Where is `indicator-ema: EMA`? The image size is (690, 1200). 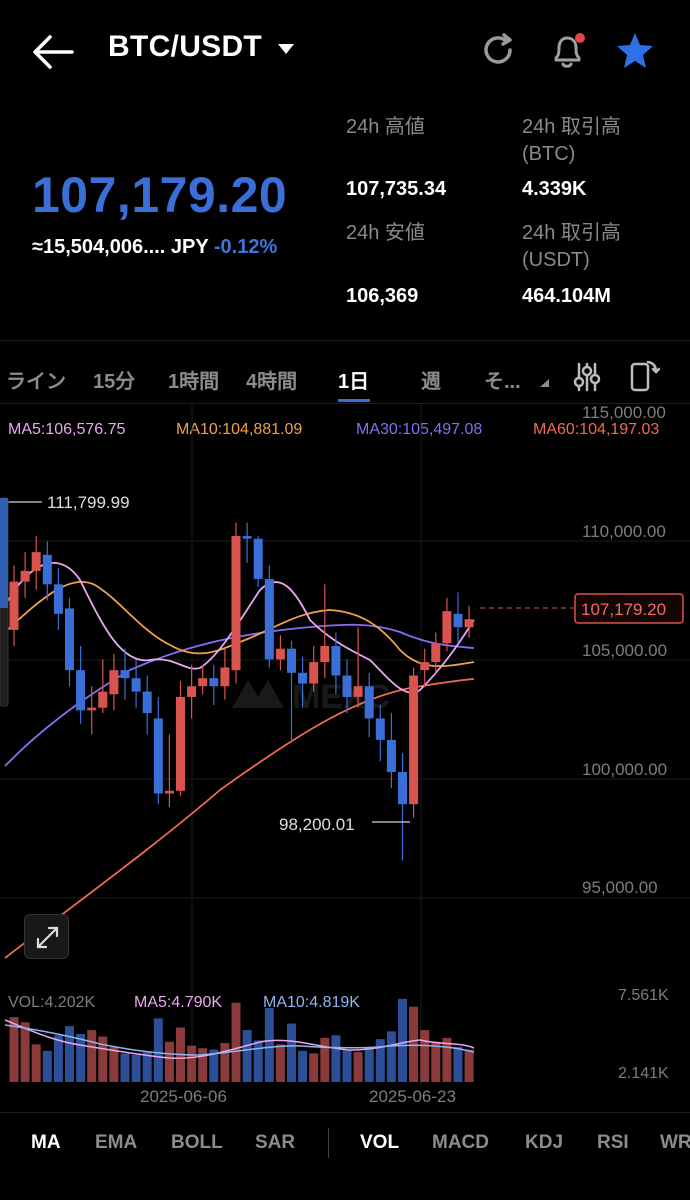
indicator-ema: EMA is located at coordinates (116, 1142).